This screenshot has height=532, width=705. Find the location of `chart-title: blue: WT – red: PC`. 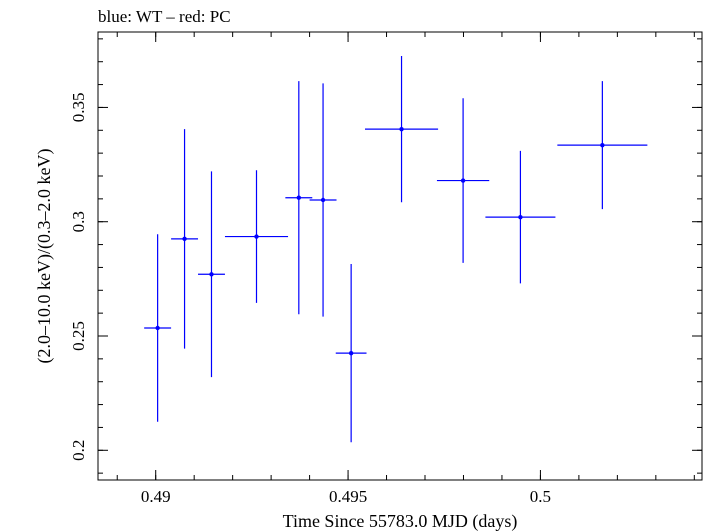

chart-title: blue: WT – red: PC is located at coordinates (164, 16).